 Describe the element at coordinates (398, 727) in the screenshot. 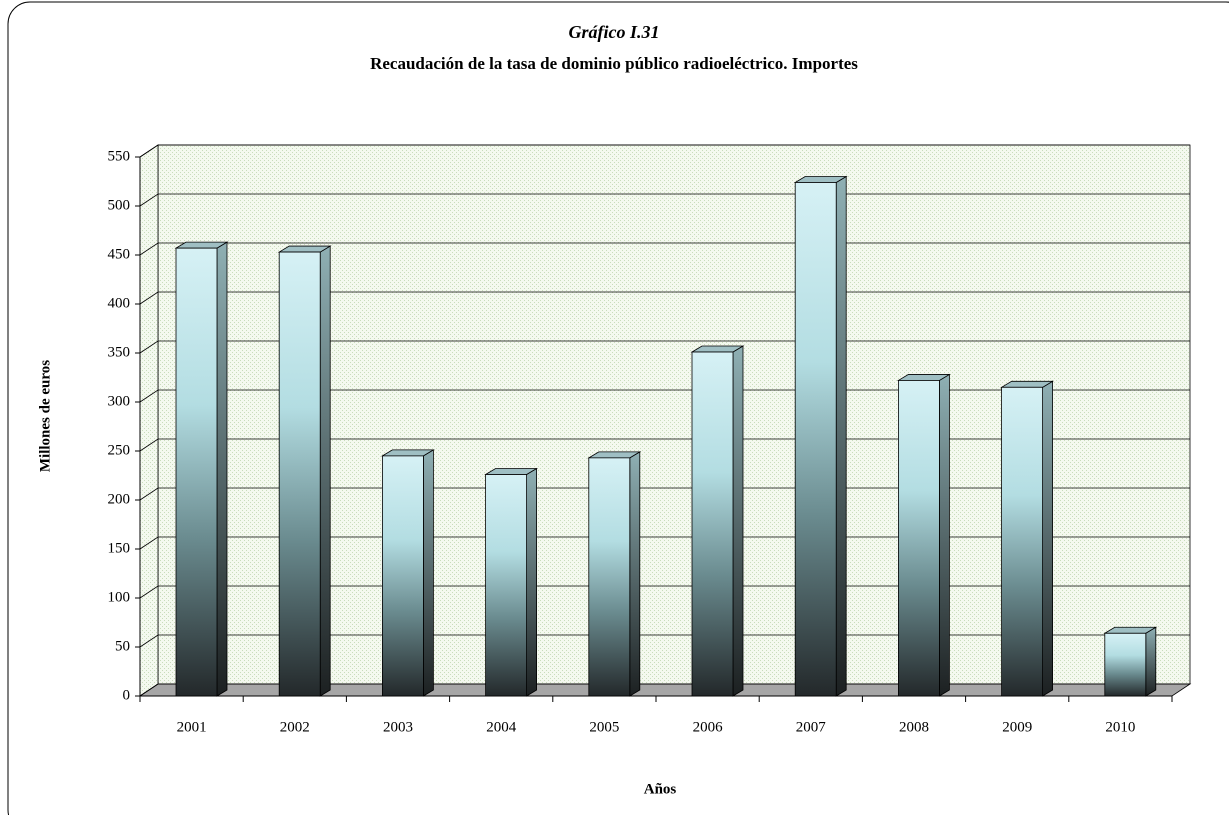

I see `x-tick-label: 2003` at that location.